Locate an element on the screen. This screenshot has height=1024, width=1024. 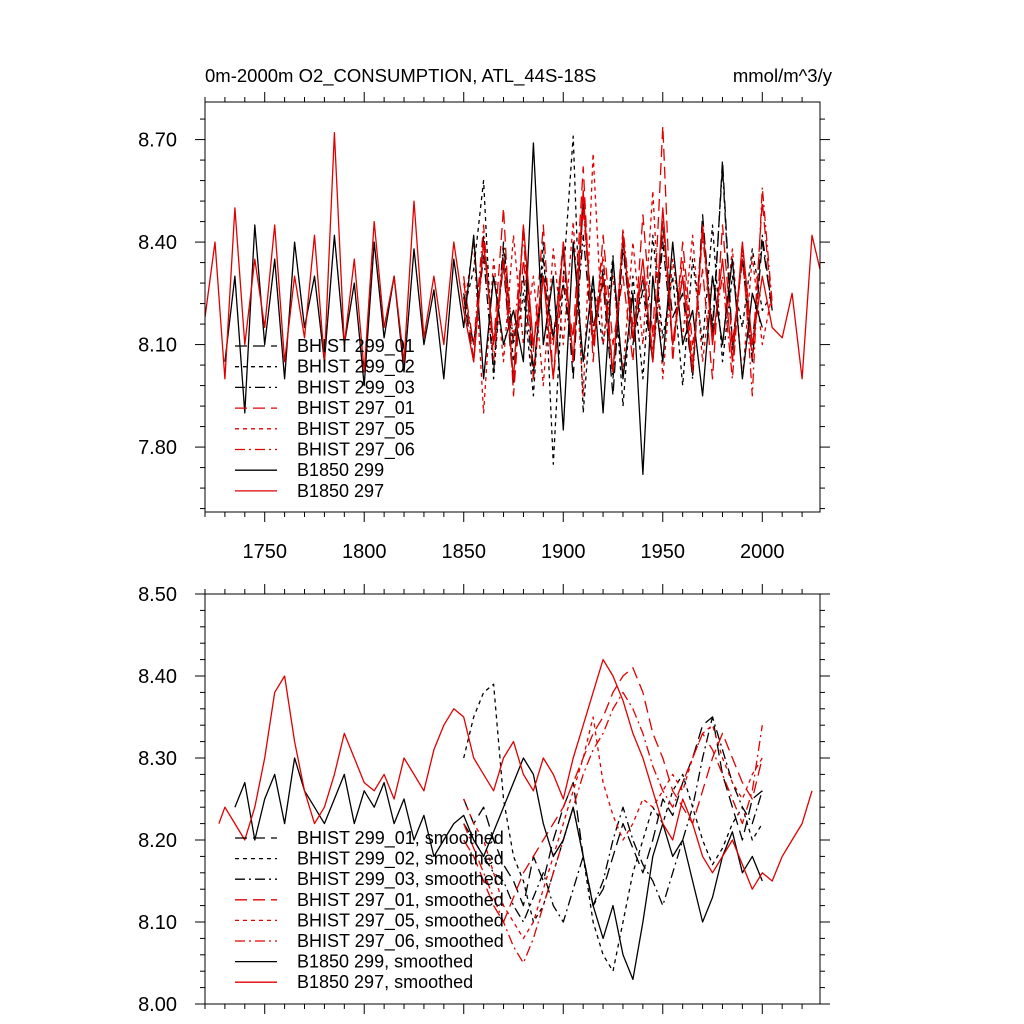
legend-label: BHIST 297_06 is located at coordinates (356, 450).